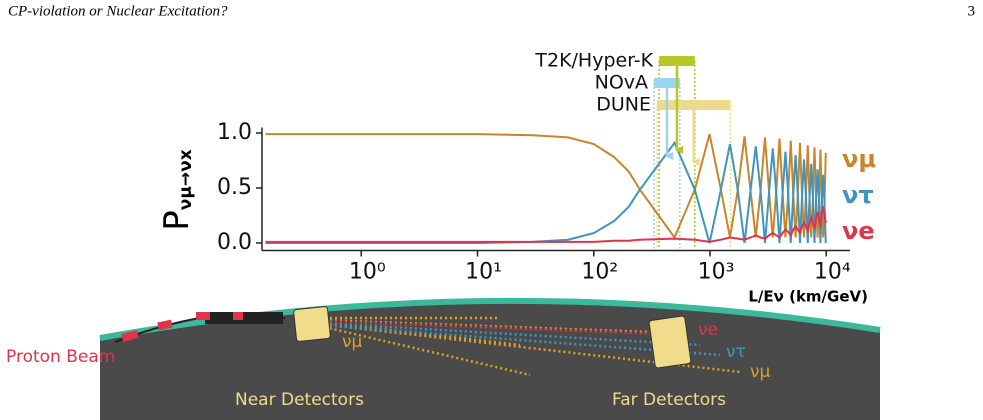  I want to click on y-tick-label: 0.5, so click(234, 187).